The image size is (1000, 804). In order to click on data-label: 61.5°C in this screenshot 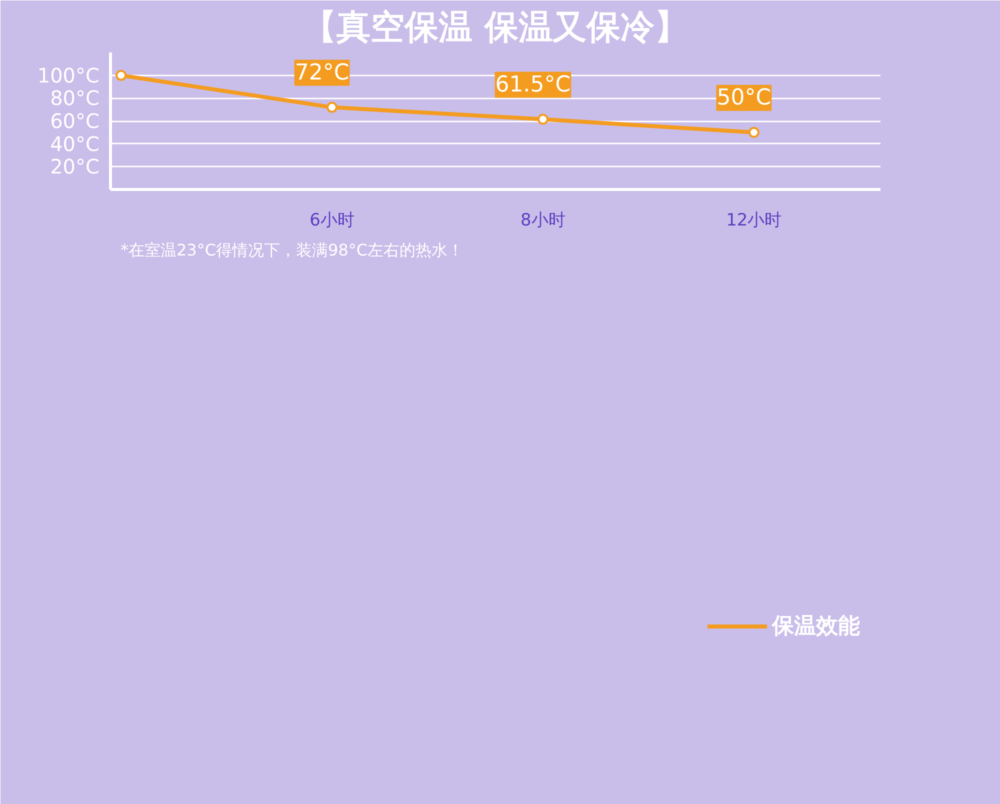, I will do `click(533, 85)`.